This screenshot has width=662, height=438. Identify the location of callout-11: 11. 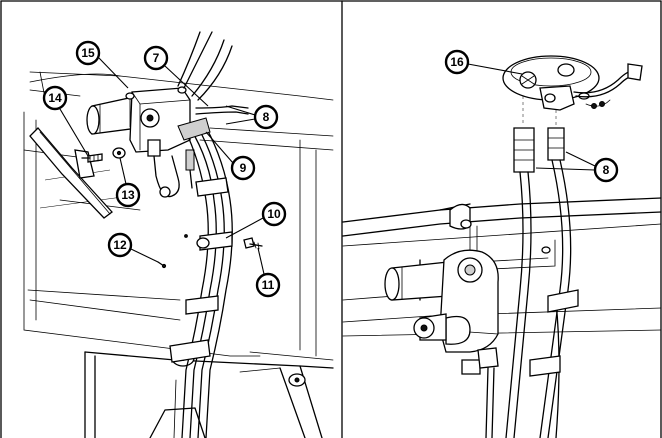
(268, 285).